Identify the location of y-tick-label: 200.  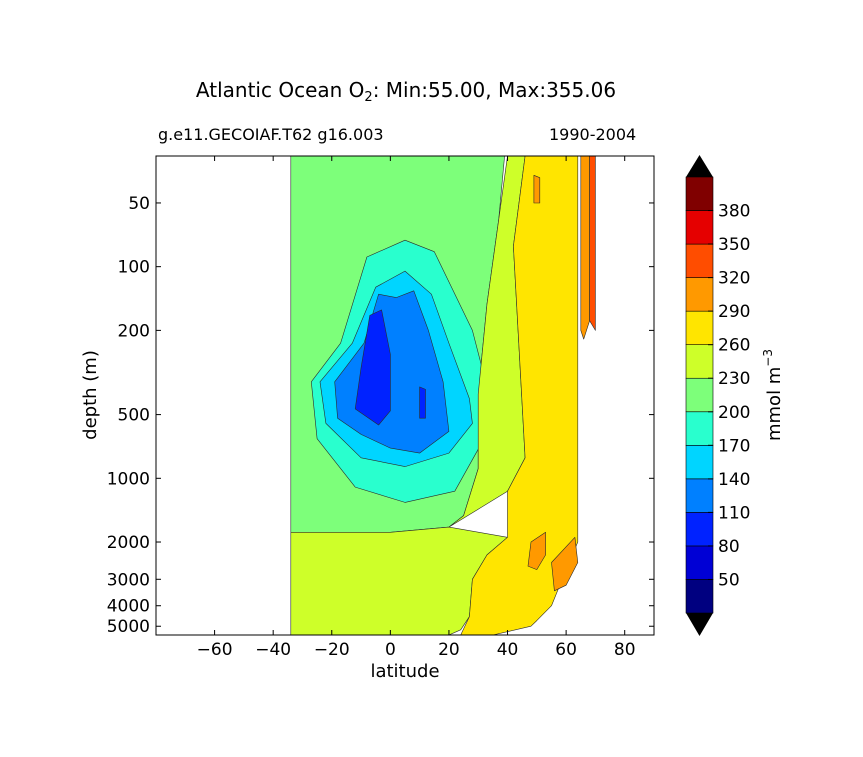
(134, 331).